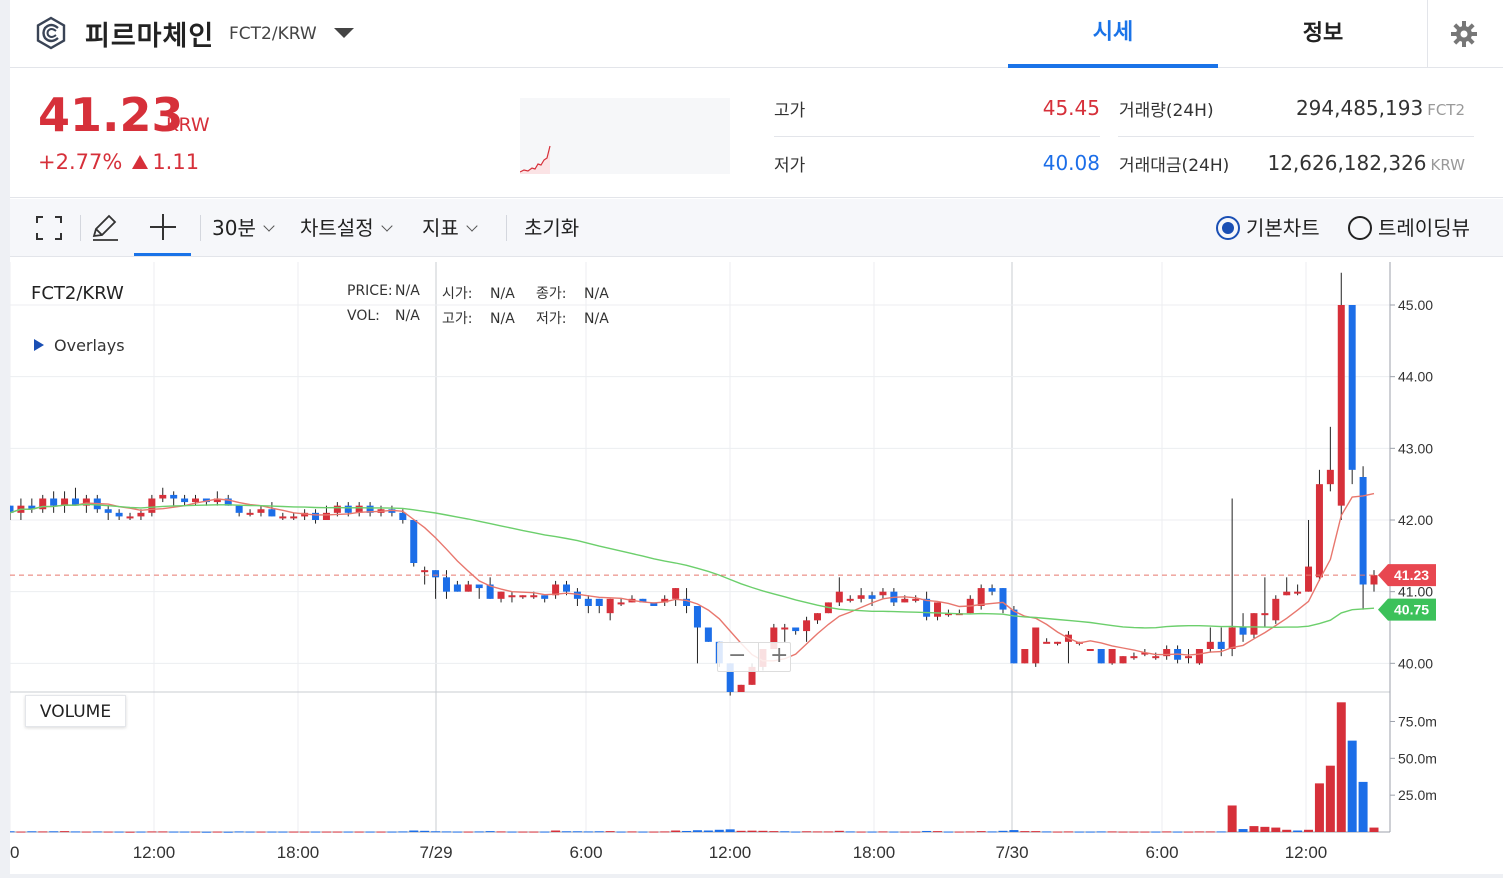  Describe the element at coordinates (790, 111) in the screenshot. I see `high-label: 고가` at that location.